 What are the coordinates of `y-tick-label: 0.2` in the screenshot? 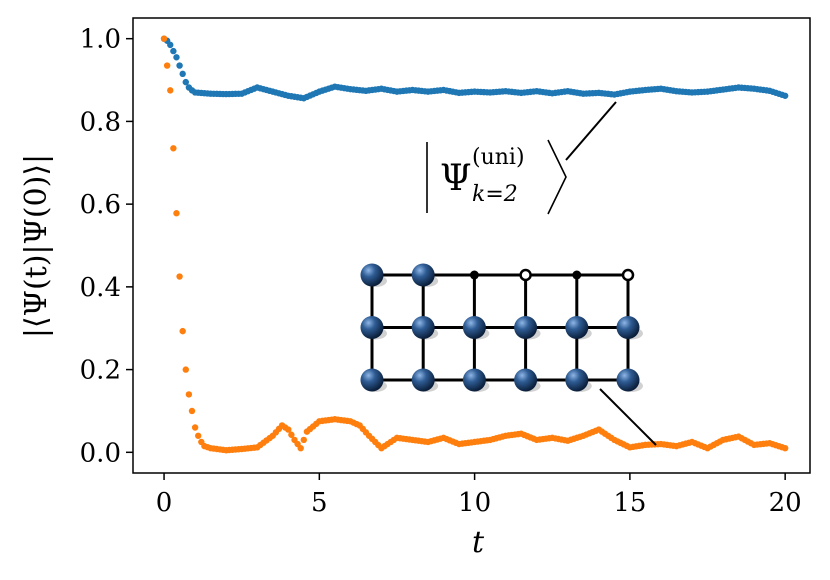 It's located at (100, 371).